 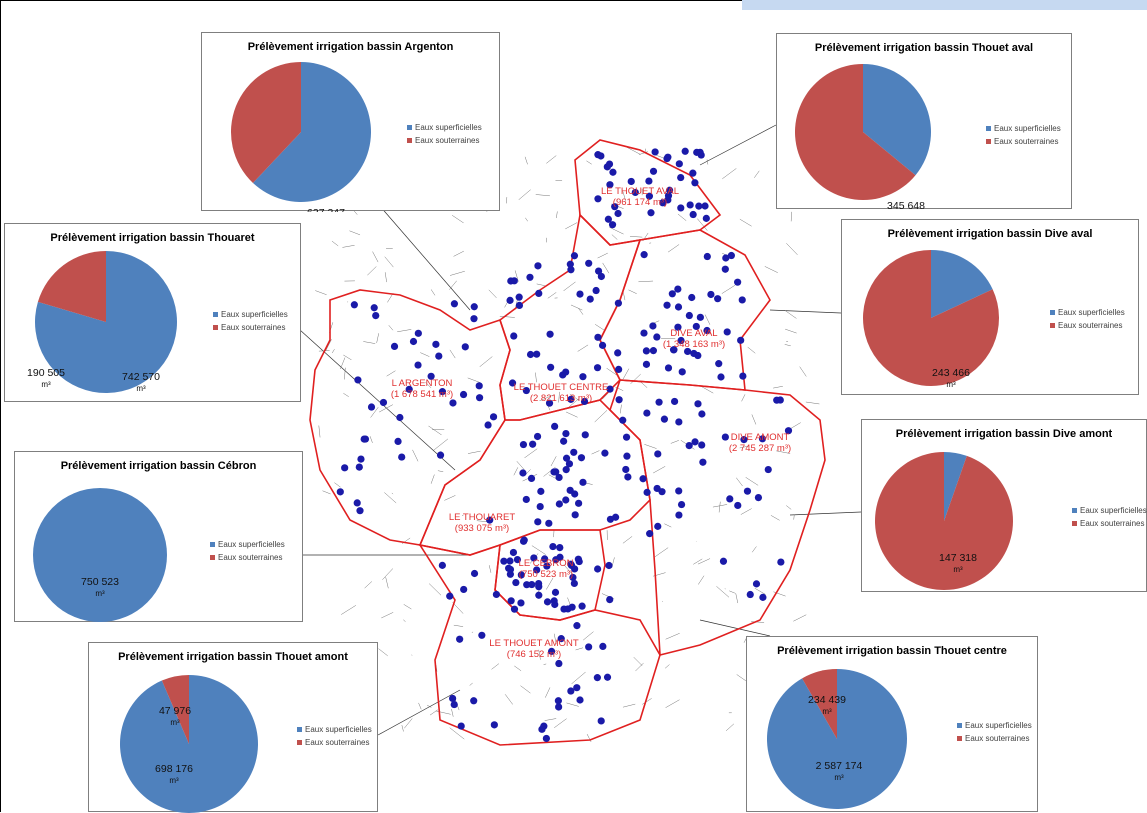 I want to click on slice-value-label: 243 466, so click(x=951, y=373).